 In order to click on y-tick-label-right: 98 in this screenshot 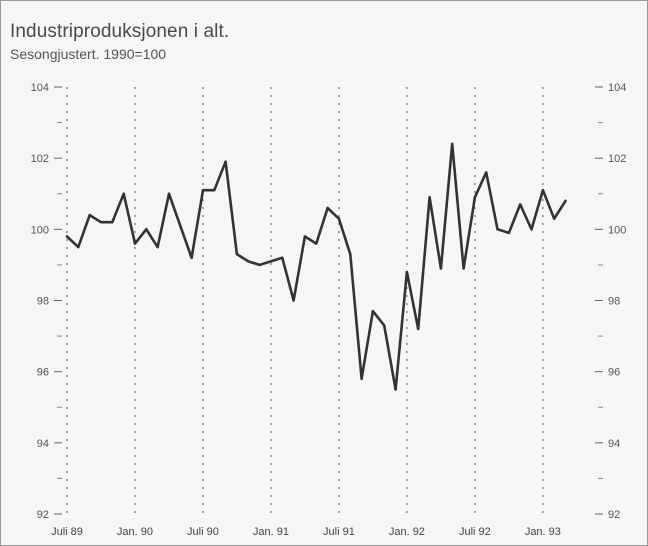, I will do `click(614, 302)`.